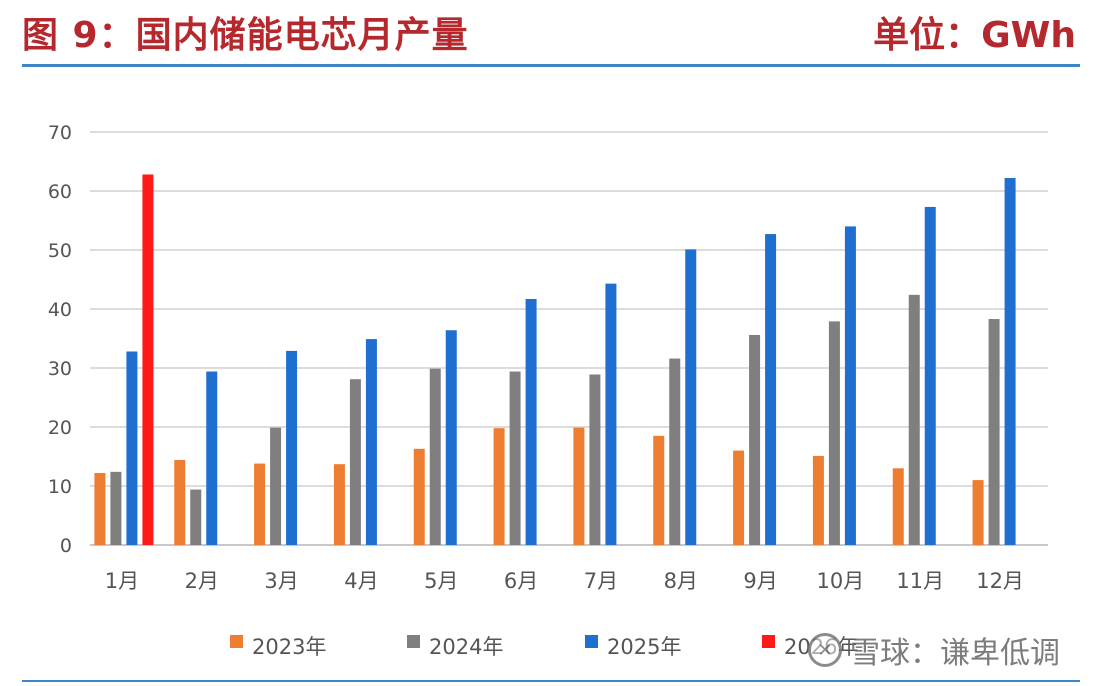 This screenshot has height=686, width=1104. Describe the element at coordinates (601, 581) in the screenshot. I see `x-tick-label: 7月` at that location.